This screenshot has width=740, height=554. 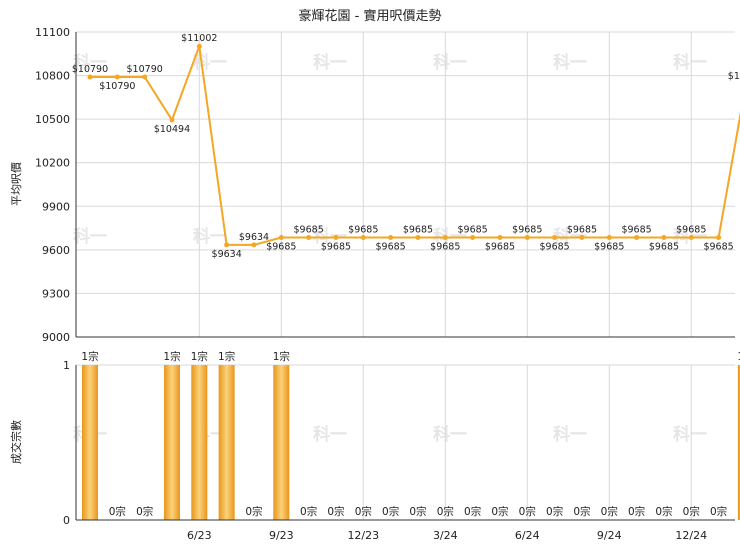 I want to click on chart-title: 豪輝花園 - 實用呎價走勢, so click(x=370, y=16).